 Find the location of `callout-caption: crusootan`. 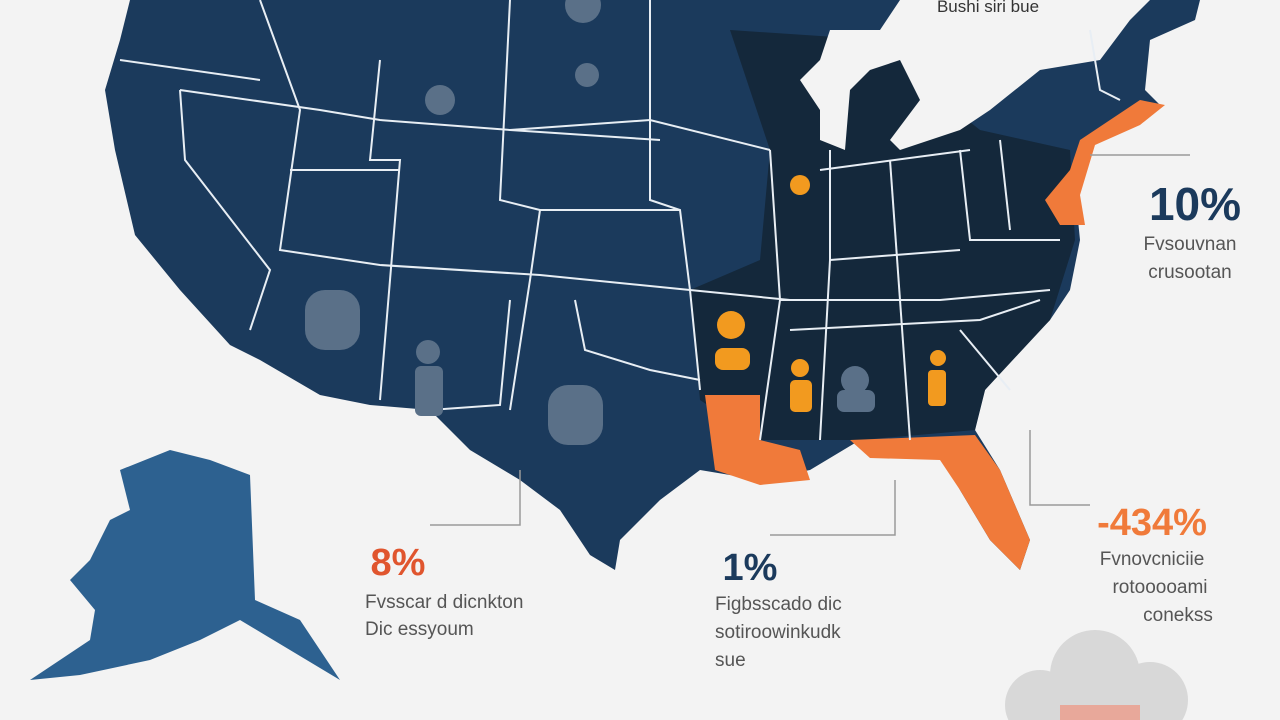

callout-caption: crusootan is located at coordinates (1189, 272).